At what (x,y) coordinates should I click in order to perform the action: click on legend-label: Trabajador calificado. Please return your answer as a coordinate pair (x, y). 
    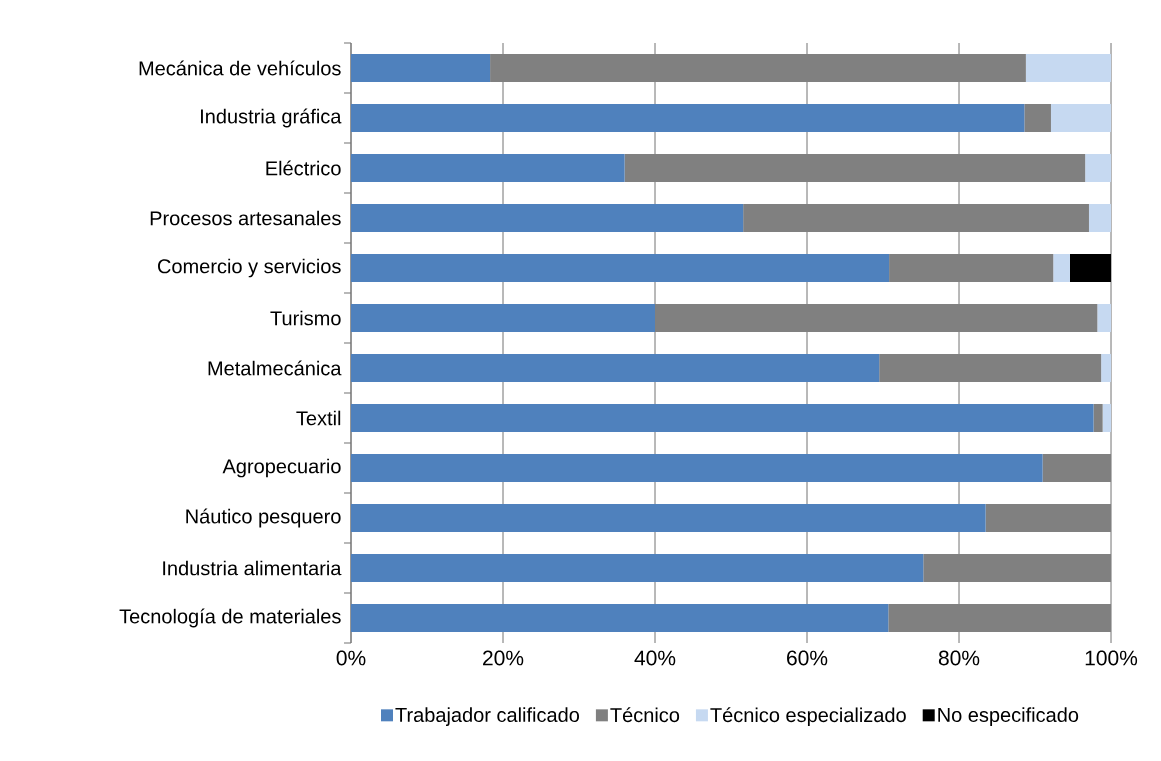
    Looking at the image, I should click on (487, 716).